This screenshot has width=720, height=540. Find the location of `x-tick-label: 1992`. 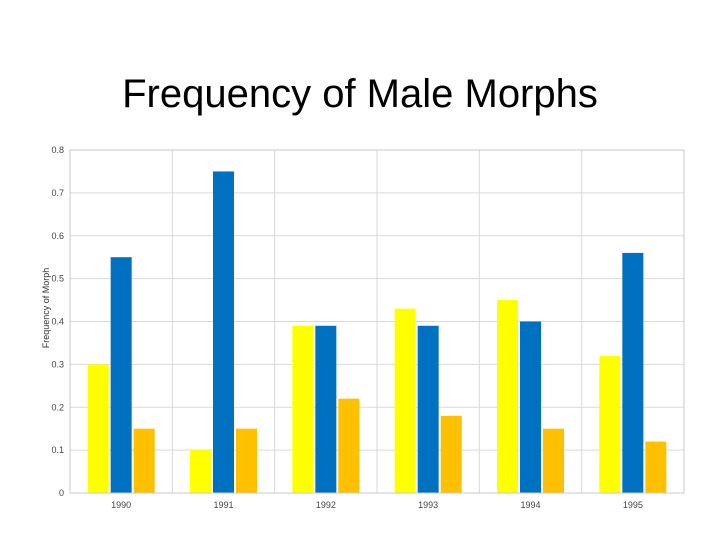

x-tick-label: 1992 is located at coordinates (326, 505).